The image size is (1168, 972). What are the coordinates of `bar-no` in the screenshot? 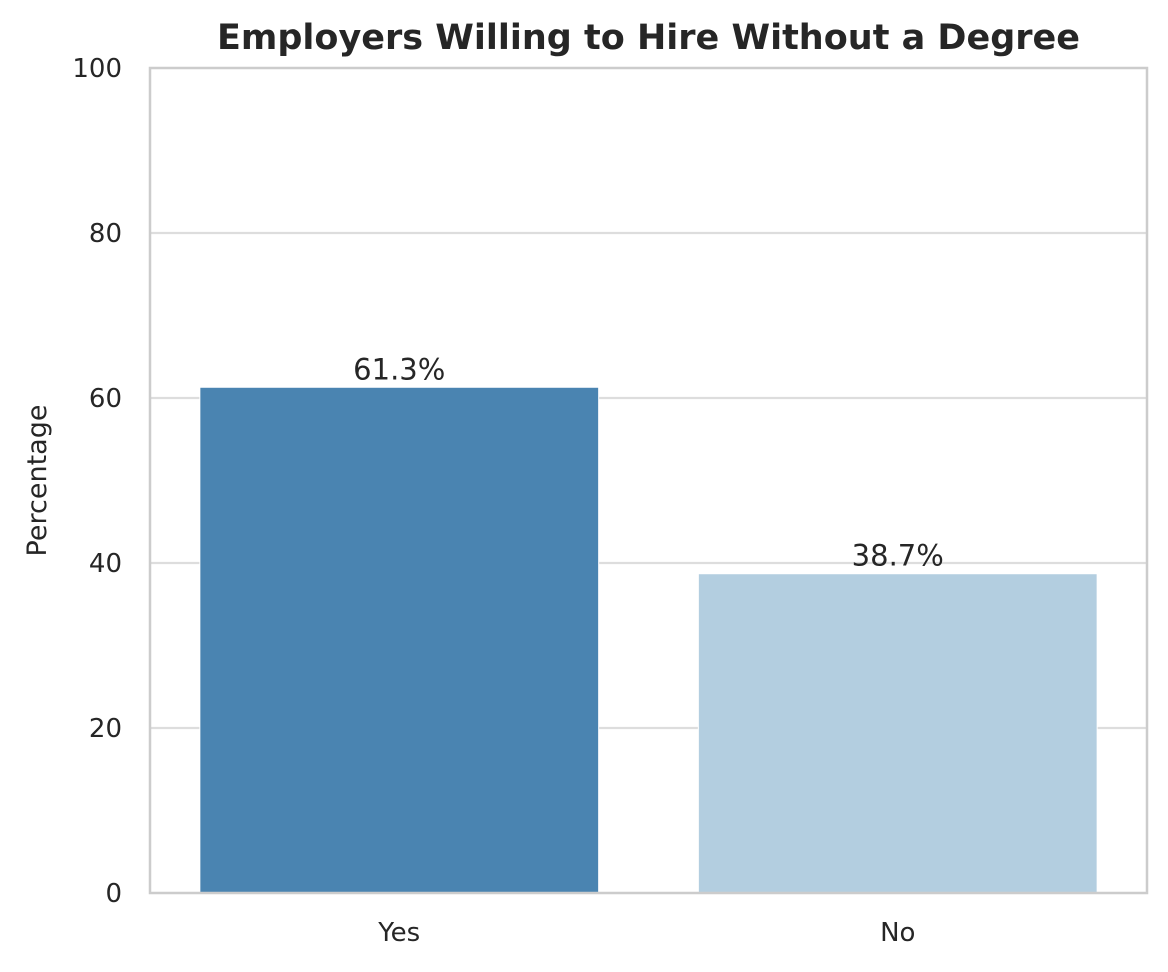 It's located at (897, 733).